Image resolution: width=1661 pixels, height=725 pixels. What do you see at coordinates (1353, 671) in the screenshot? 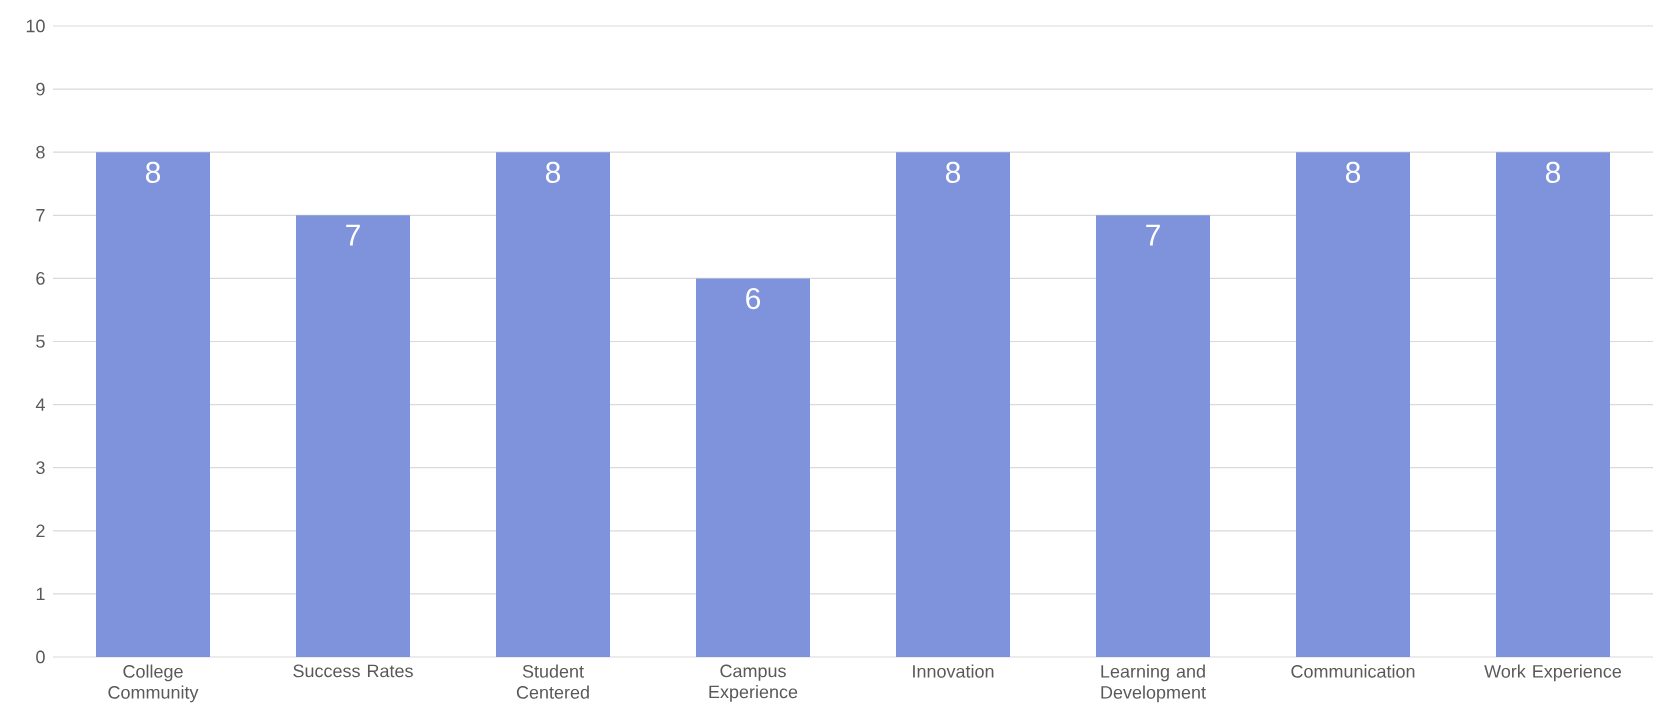
I see `x-tick-label: Communication` at bounding box center [1353, 671].